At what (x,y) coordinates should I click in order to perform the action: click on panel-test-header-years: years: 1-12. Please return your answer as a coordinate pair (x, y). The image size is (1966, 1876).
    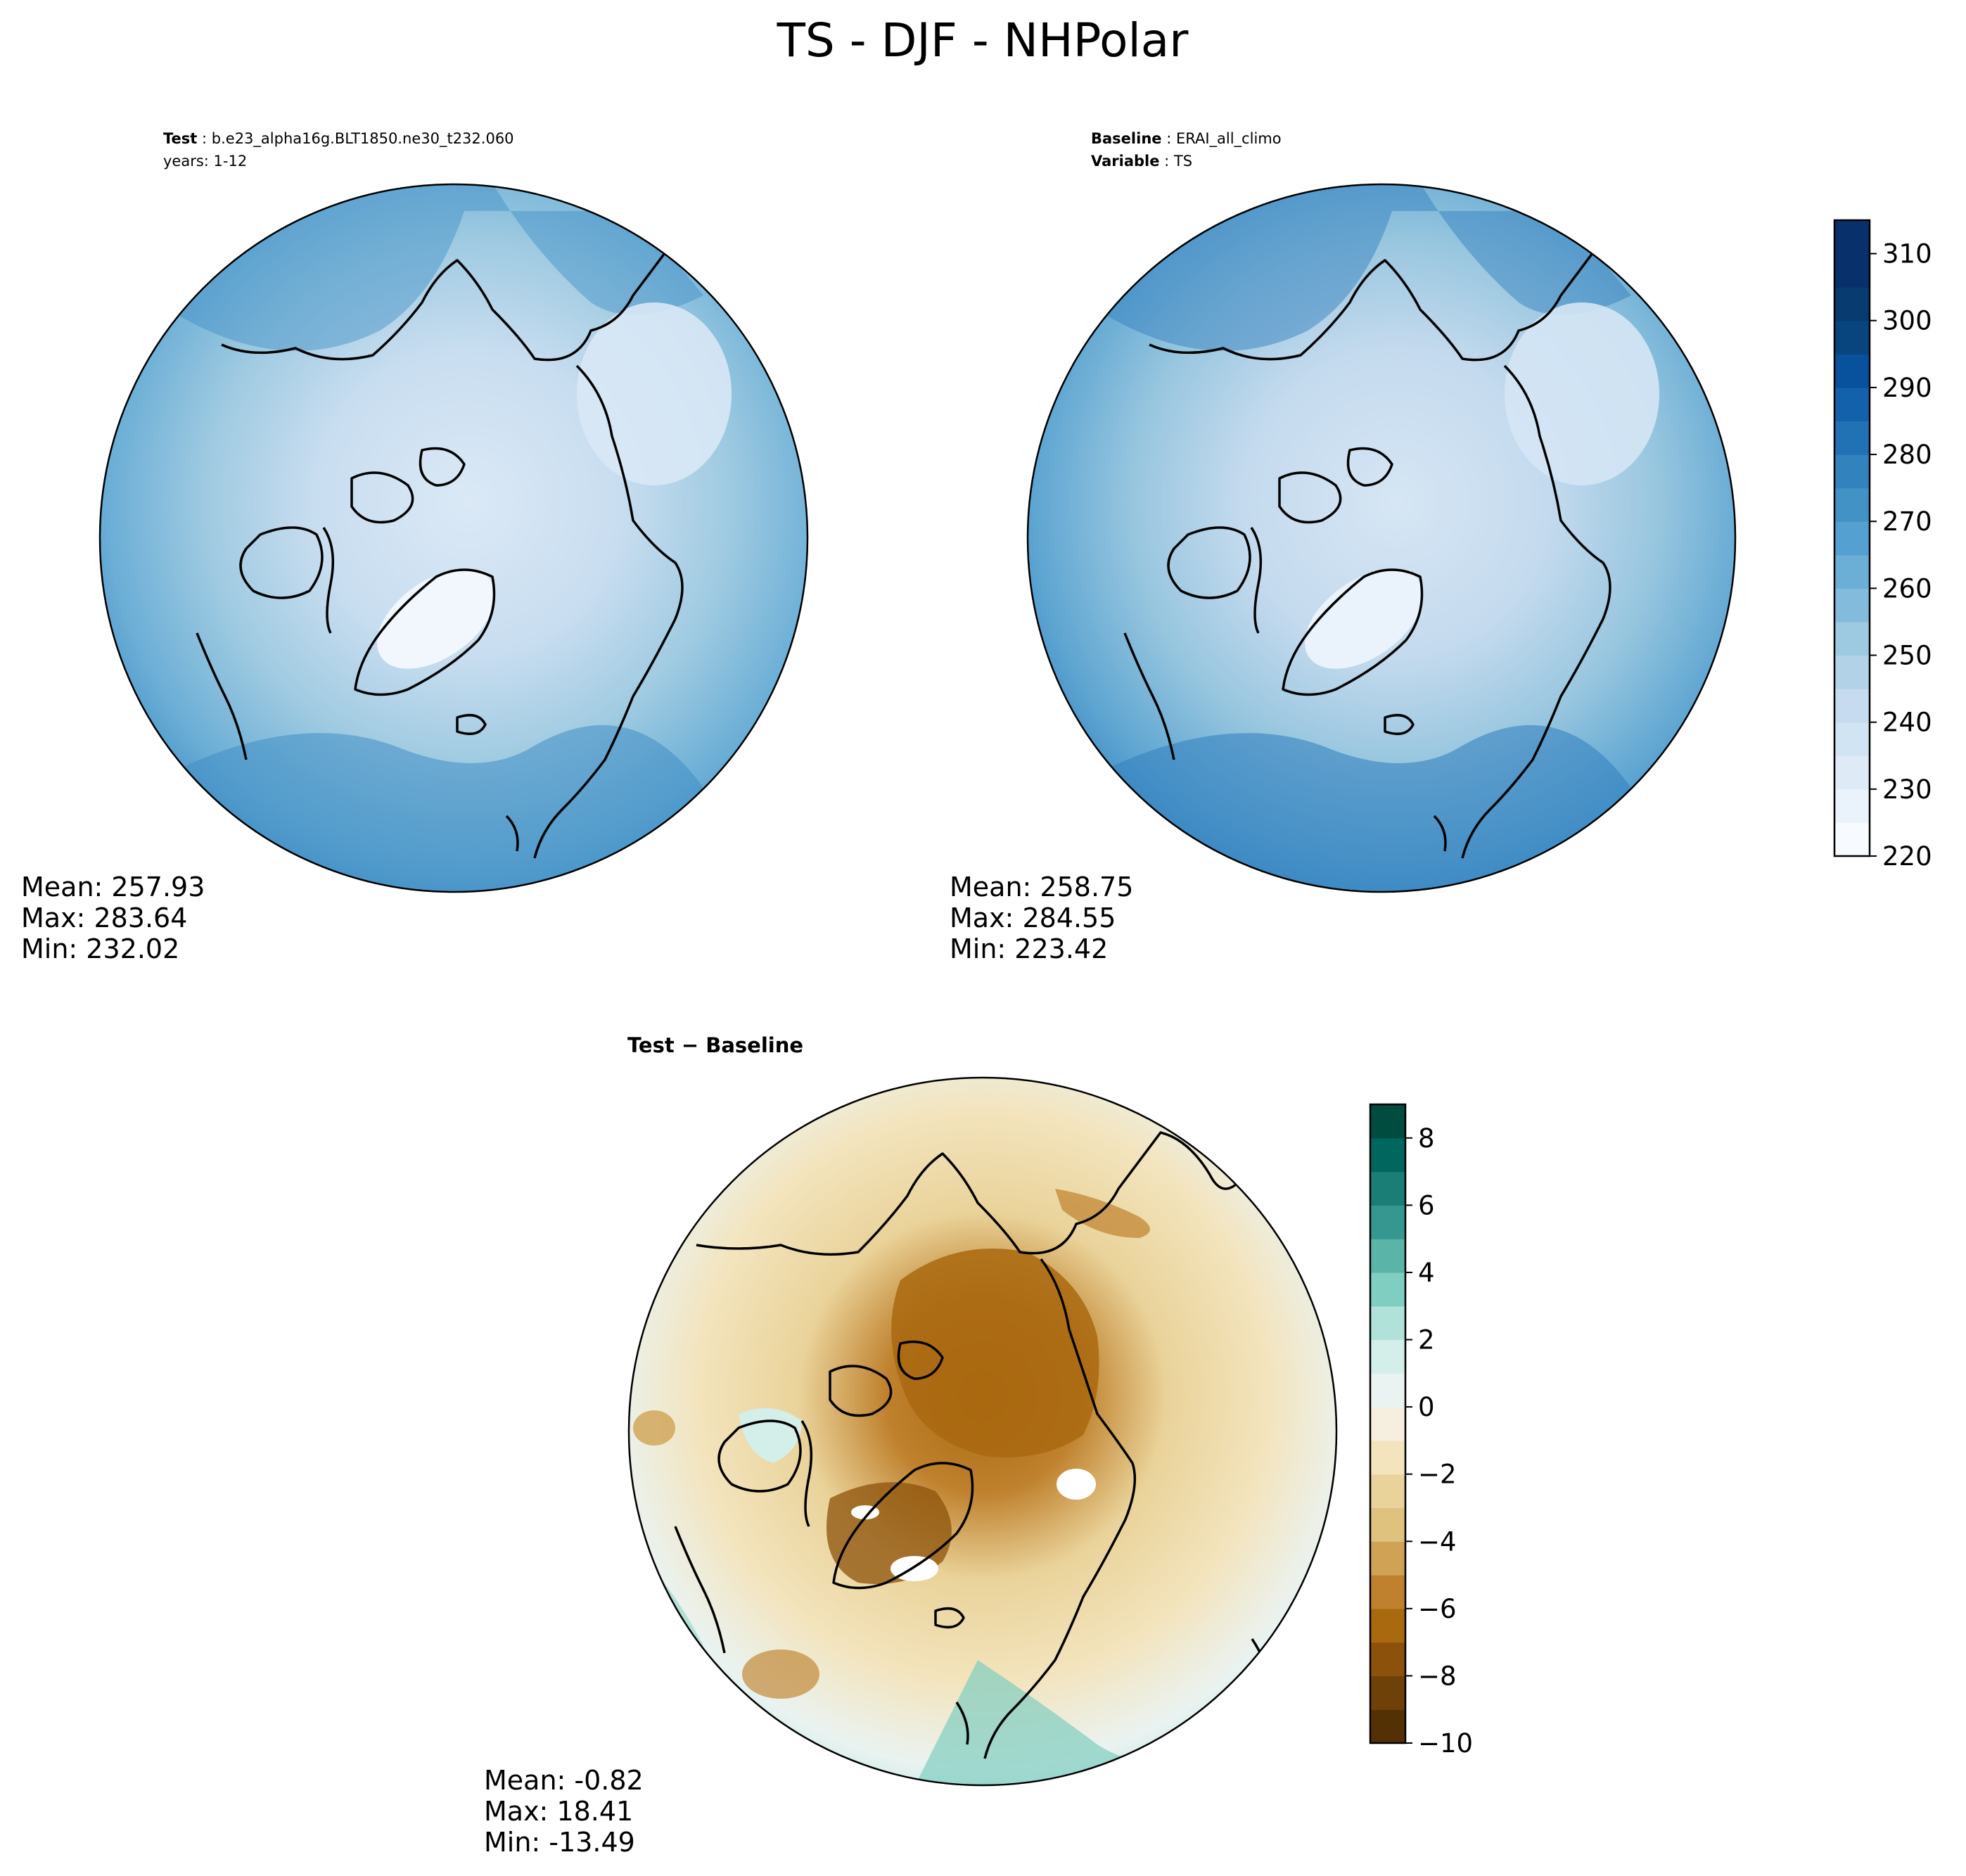
    Looking at the image, I should click on (205, 161).